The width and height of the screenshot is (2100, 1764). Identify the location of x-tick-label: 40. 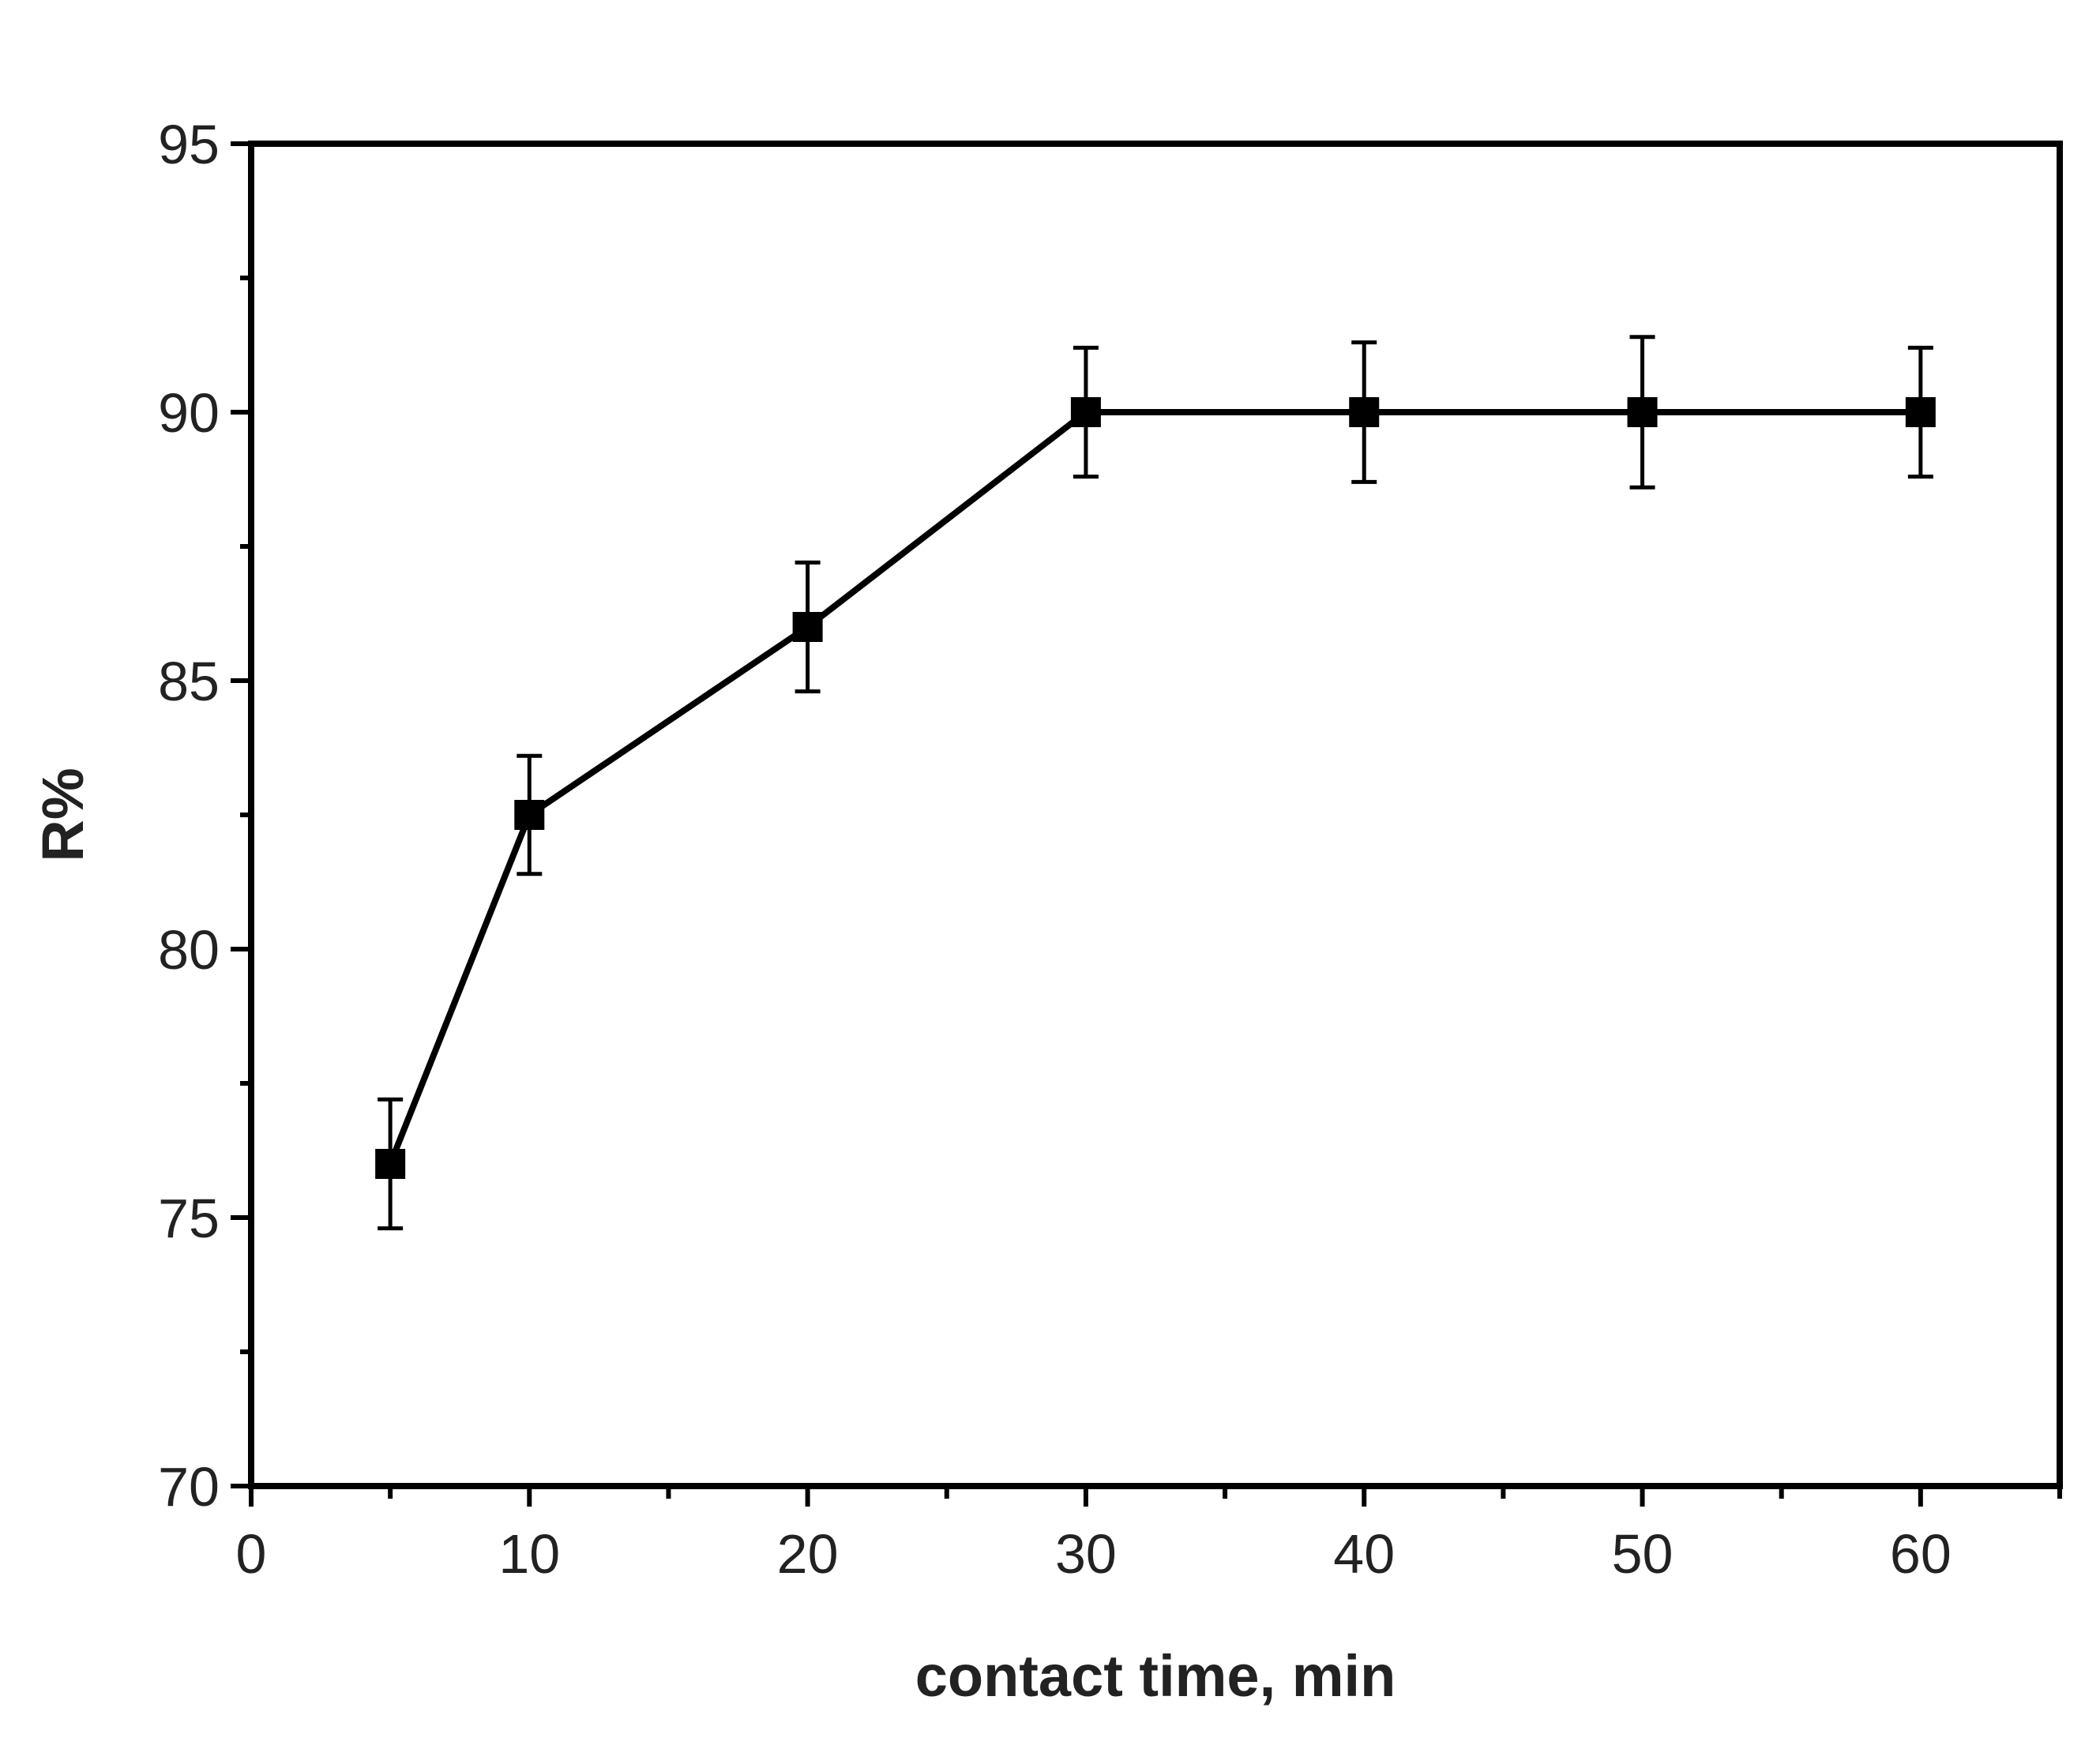
(1364, 1554).